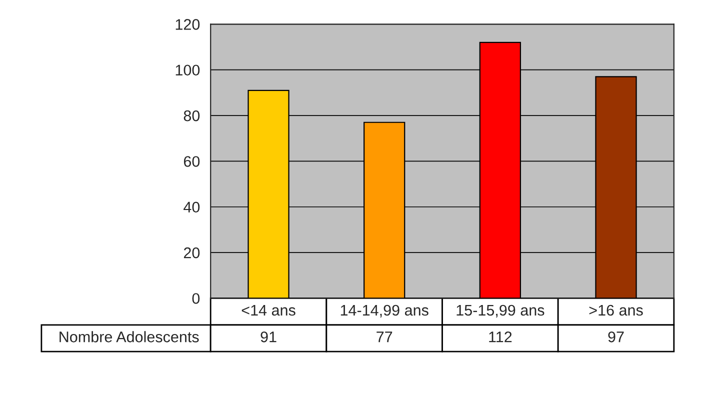 The width and height of the screenshot is (702, 403). I want to click on data-label: 77, so click(384, 337).